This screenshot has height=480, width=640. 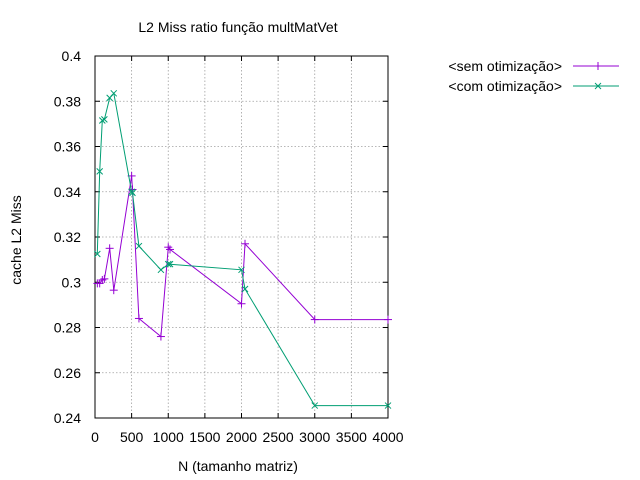 What do you see at coordinates (204, 437) in the screenshot?
I see `x-tick-label: 1500` at bounding box center [204, 437].